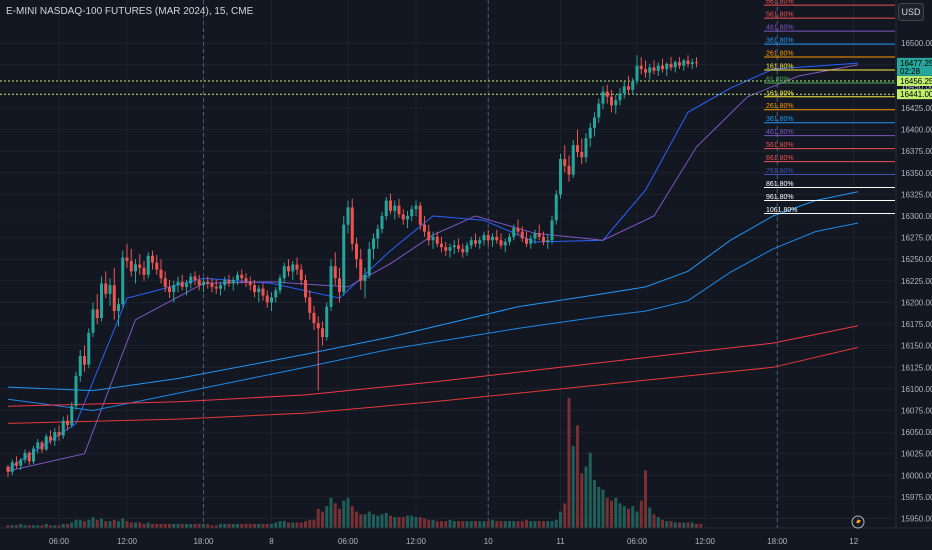 The height and width of the screenshot is (550, 932). I want to click on price-tag-value: 16441.00, so click(916, 94).